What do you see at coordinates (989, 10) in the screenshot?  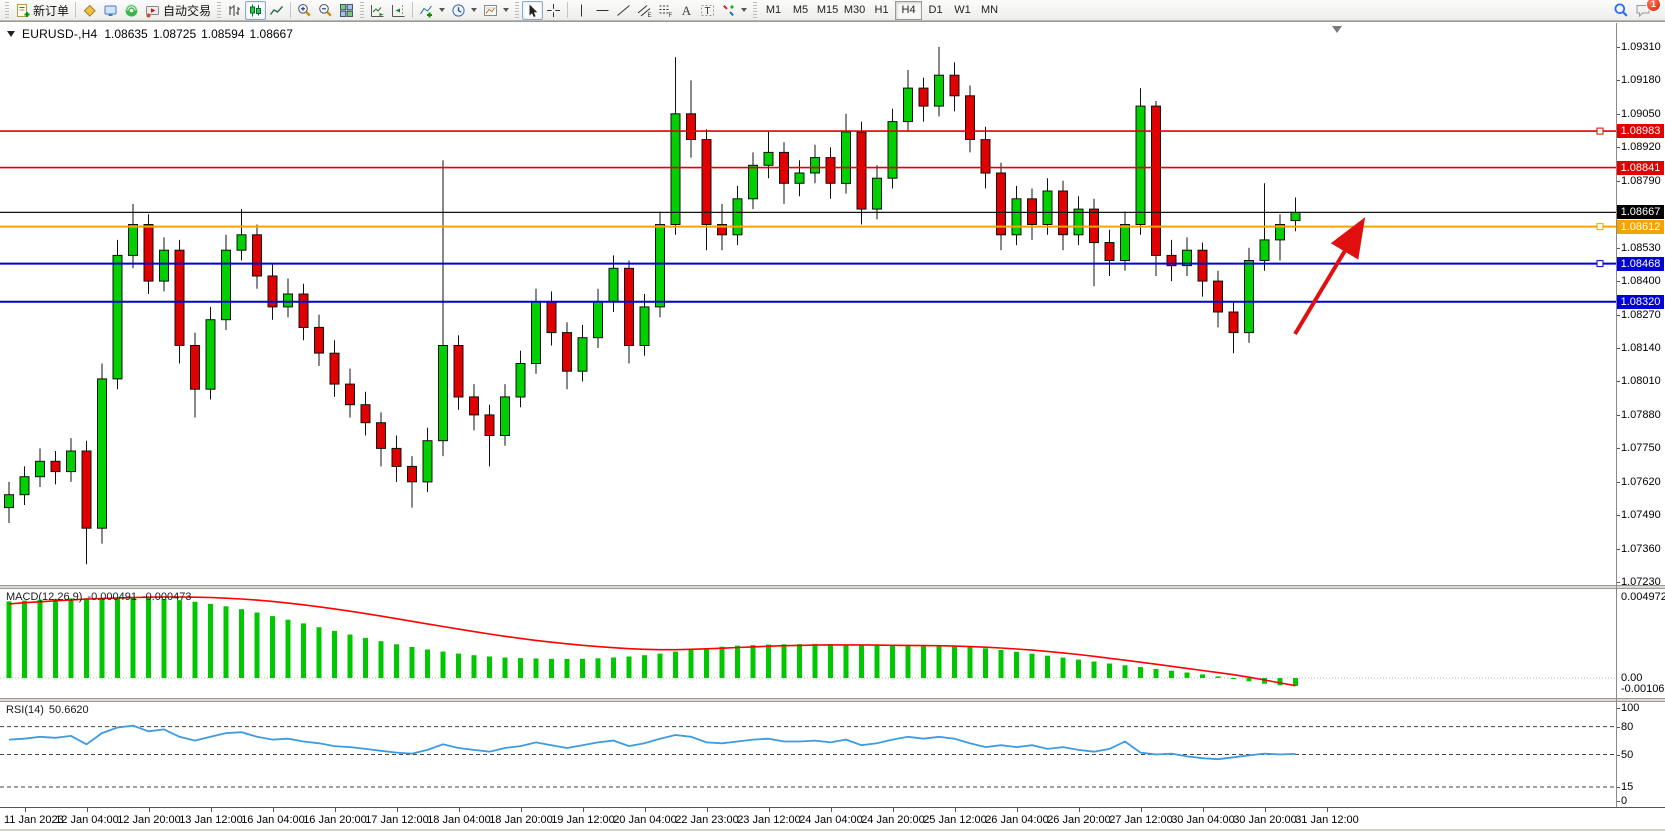 I see `timeframe-button-MN: MN` at bounding box center [989, 10].